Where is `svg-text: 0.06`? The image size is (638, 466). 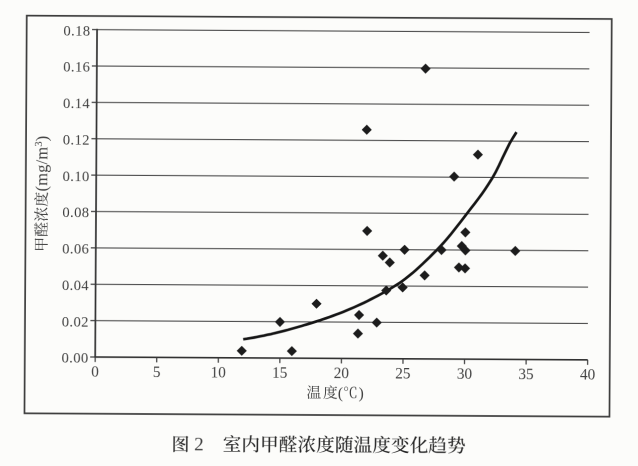 svg-text: 0.06 is located at coordinates (75, 250).